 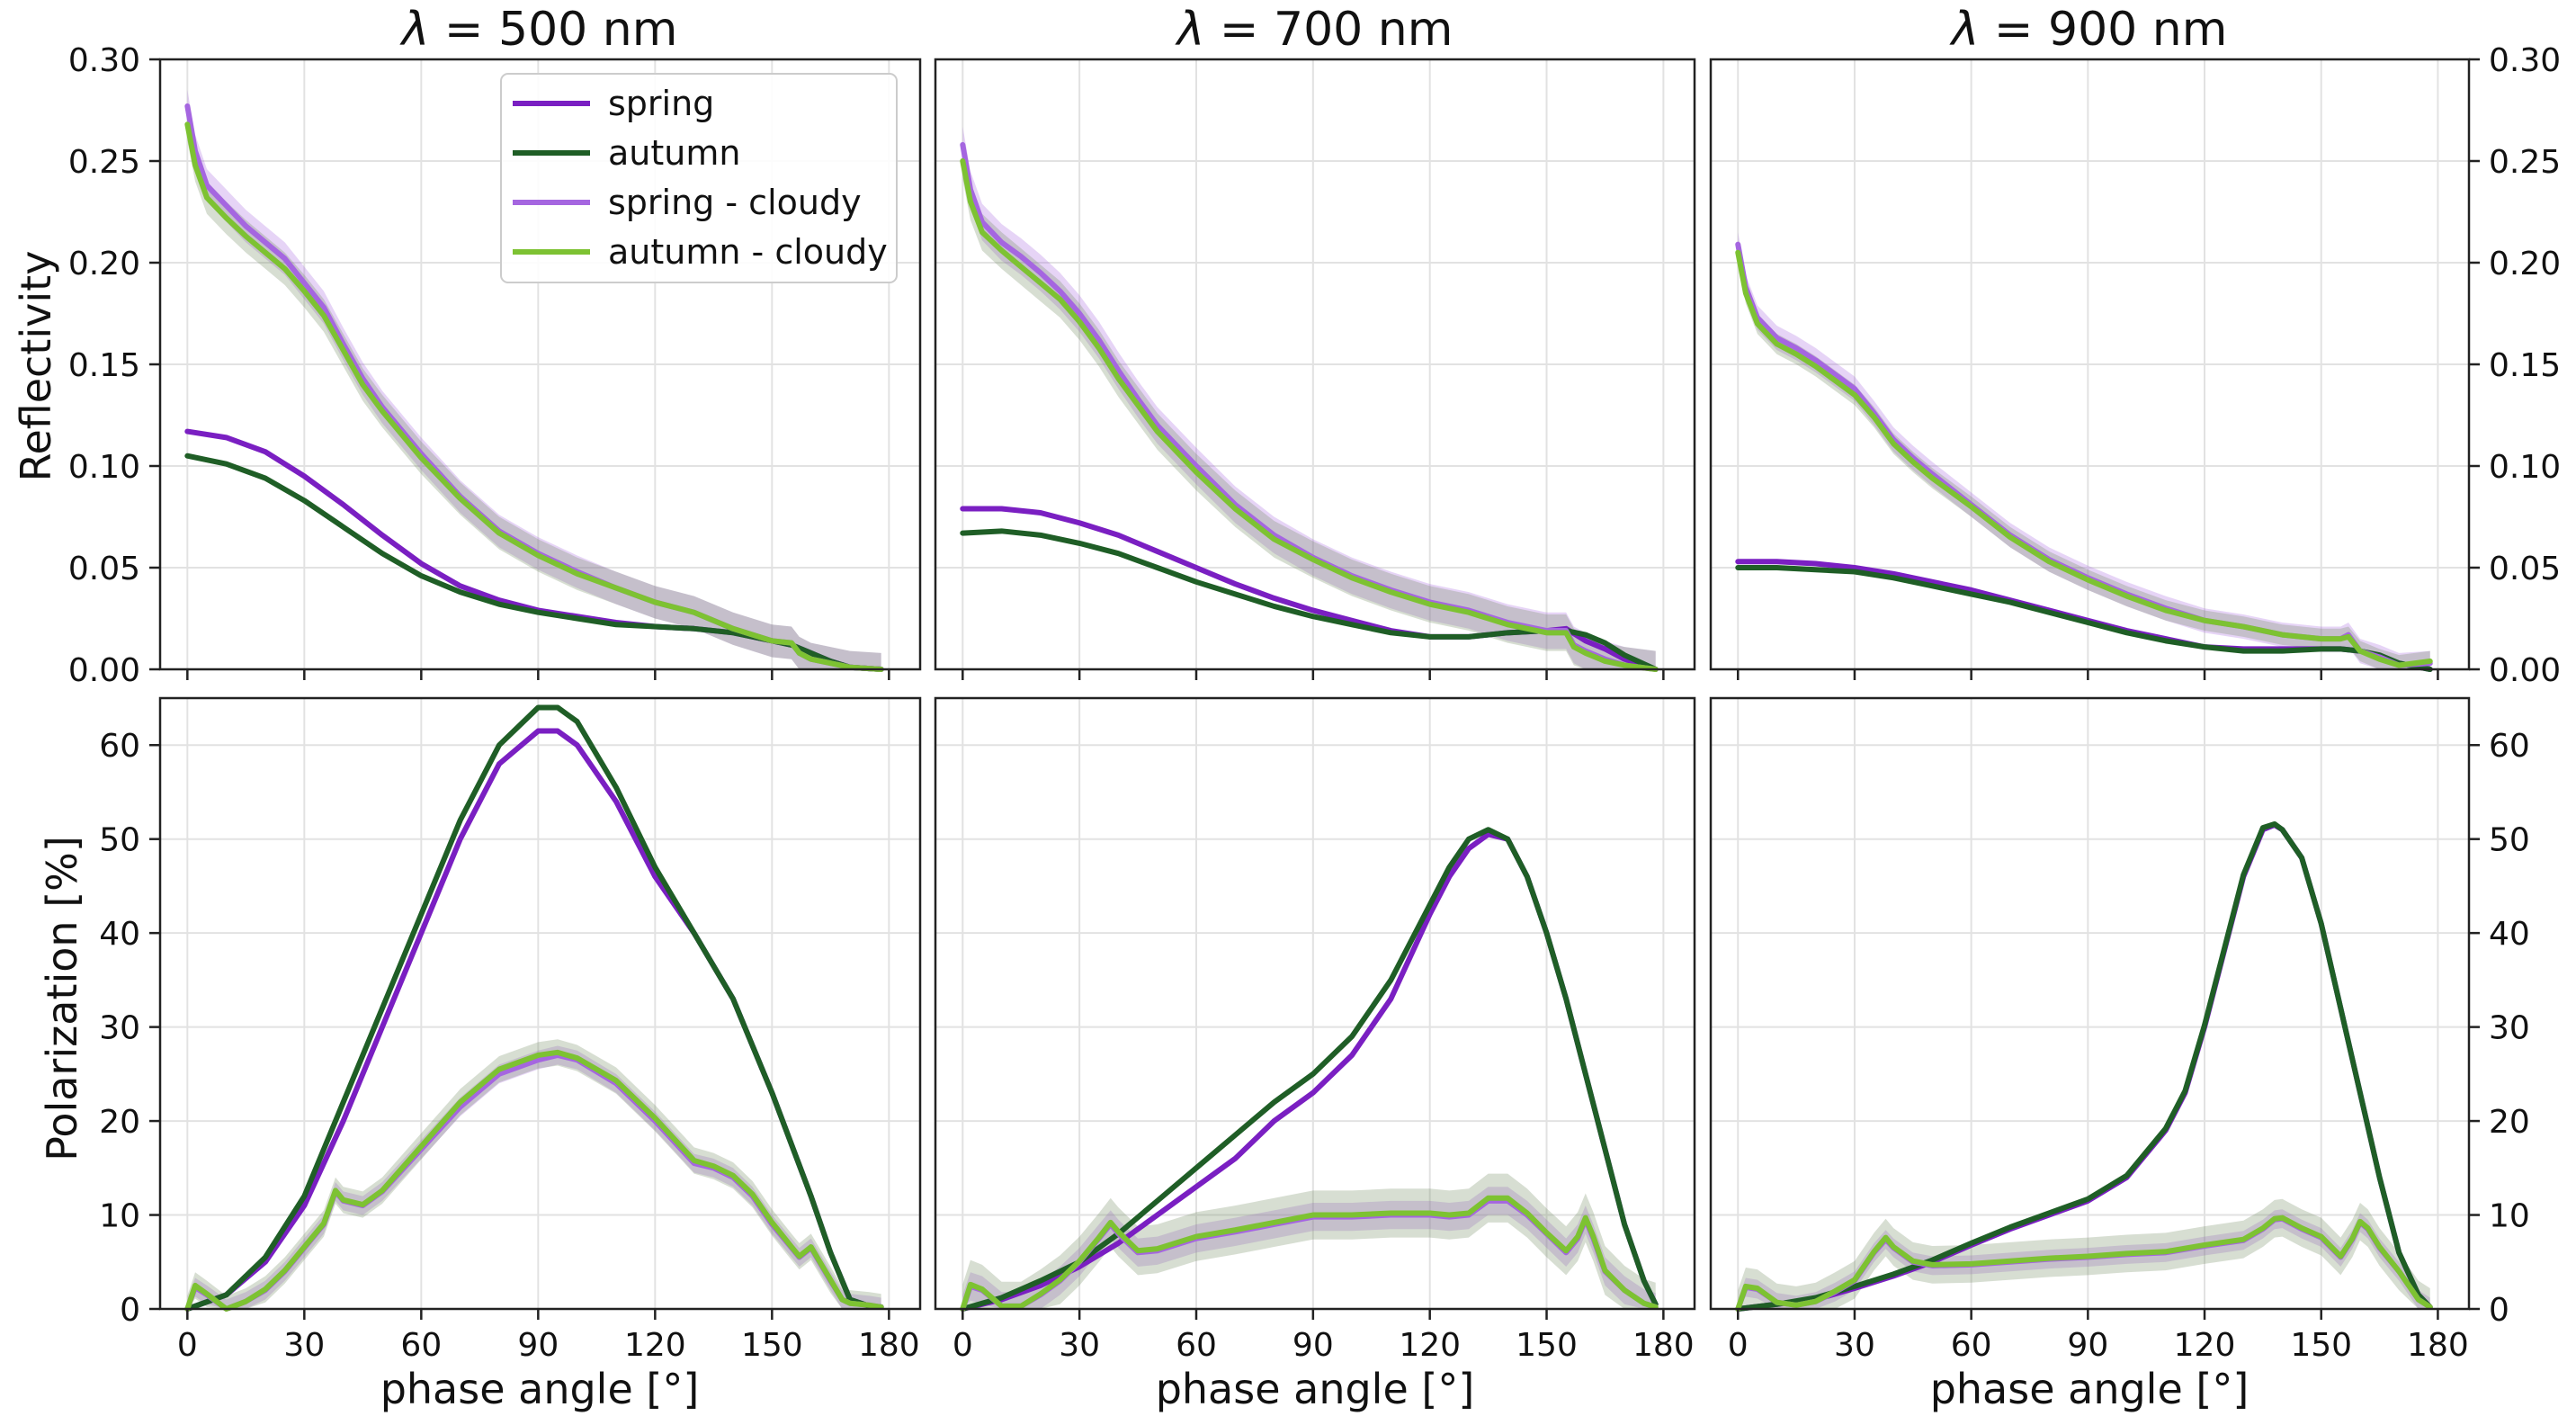 I want to click on line-autumn-reflectivity-900nm, so click(x=2084, y=618).